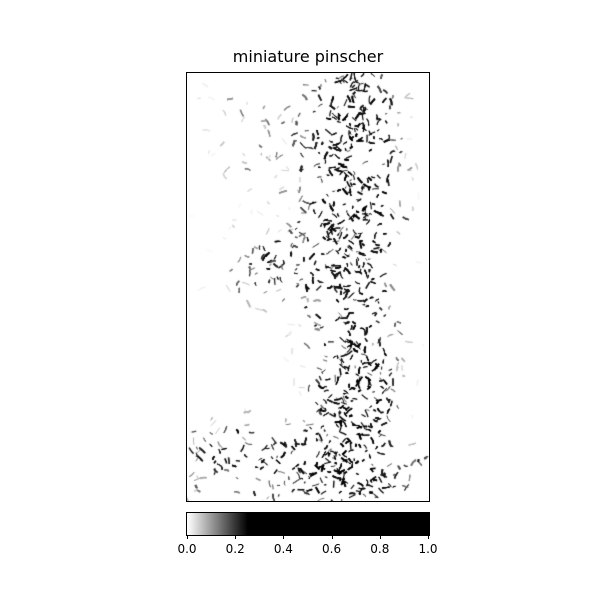 The width and height of the screenshot is (600, 600). I want to click on colorbar-tick-label: 1.0, so click(428, 549).